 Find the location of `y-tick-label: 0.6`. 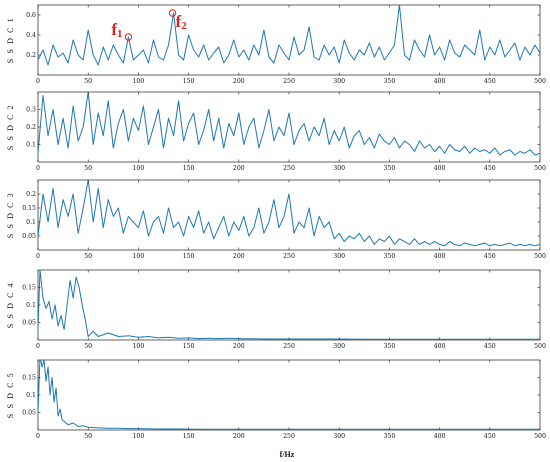

y-tick-label: 0.6 is located at coordinates (31, 15).